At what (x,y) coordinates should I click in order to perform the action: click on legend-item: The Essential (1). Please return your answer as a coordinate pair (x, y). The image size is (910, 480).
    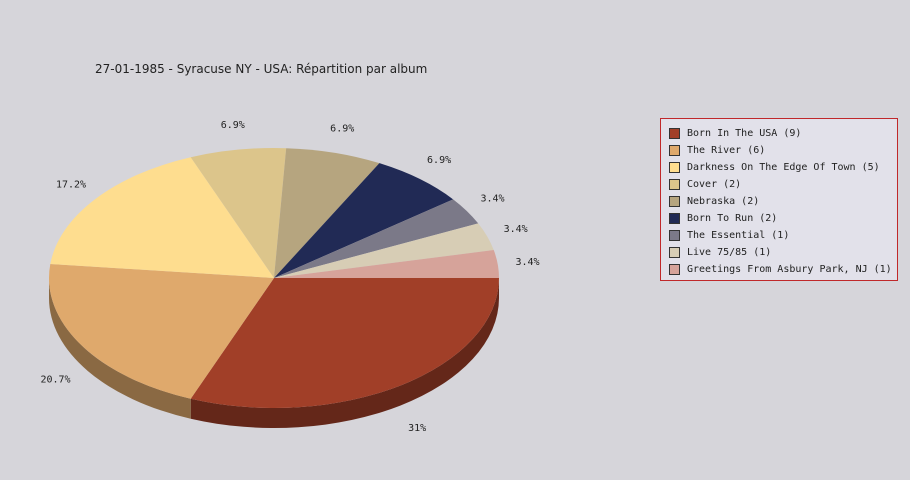
    Looking at the image, I should click on (783, 235).